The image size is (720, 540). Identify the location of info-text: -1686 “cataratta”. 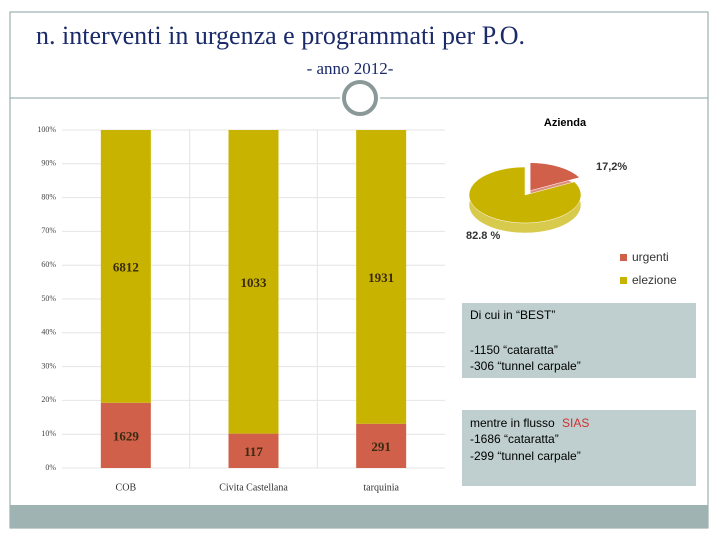
(514, 439).